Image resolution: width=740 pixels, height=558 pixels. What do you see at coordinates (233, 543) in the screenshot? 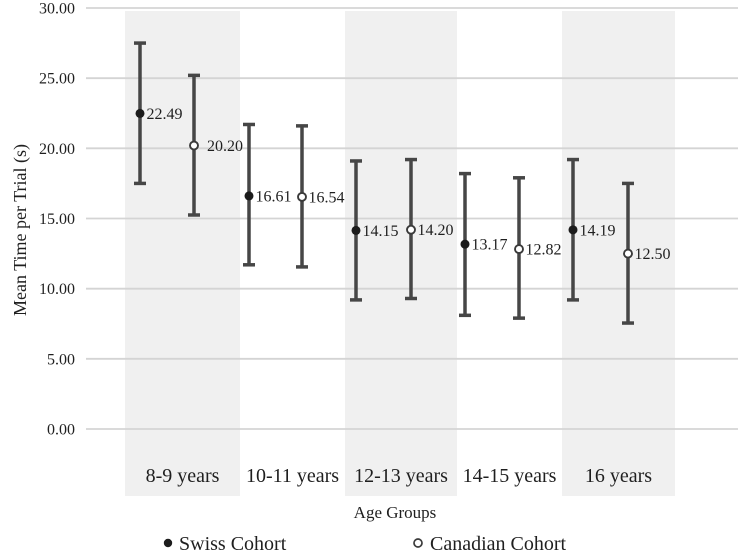
I see `legend-label-swiss: Swiss Cohort` at bounding box center [233, 543].